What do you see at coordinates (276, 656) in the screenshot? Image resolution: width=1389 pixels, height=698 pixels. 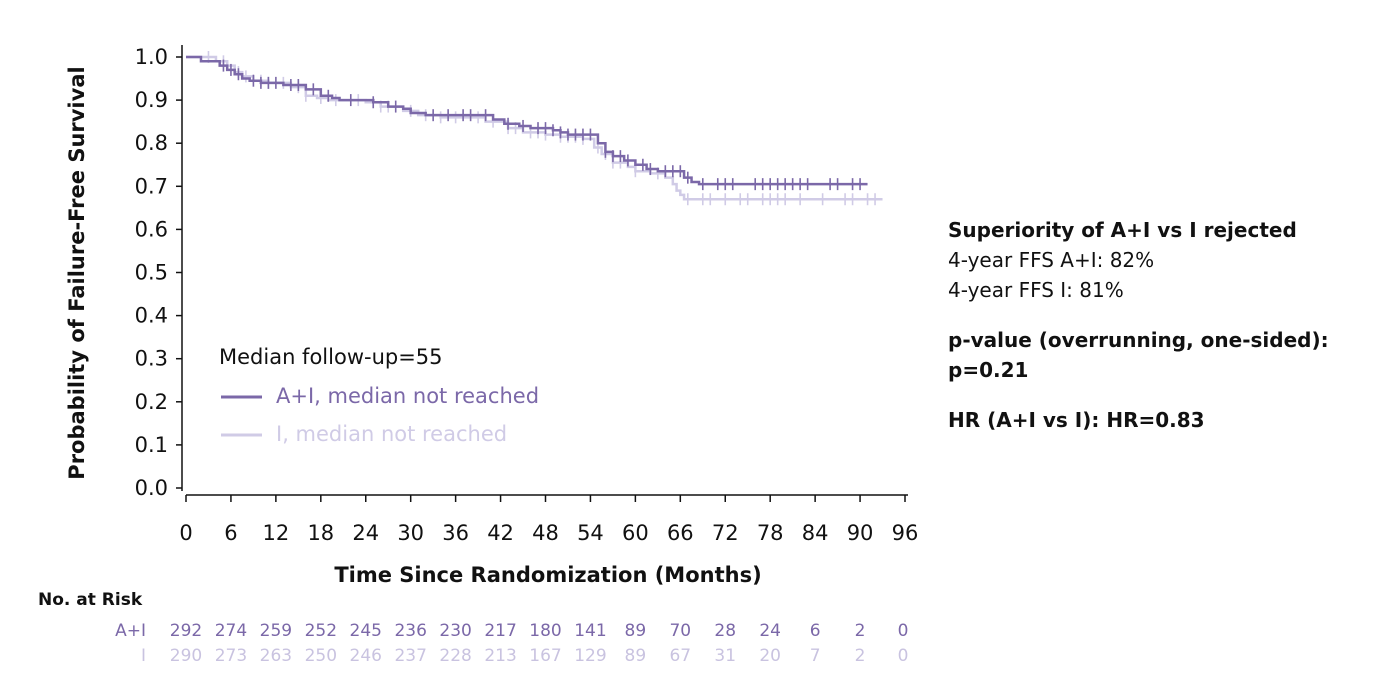 I see `risk-count: 263` at bounding box center [276, 656].